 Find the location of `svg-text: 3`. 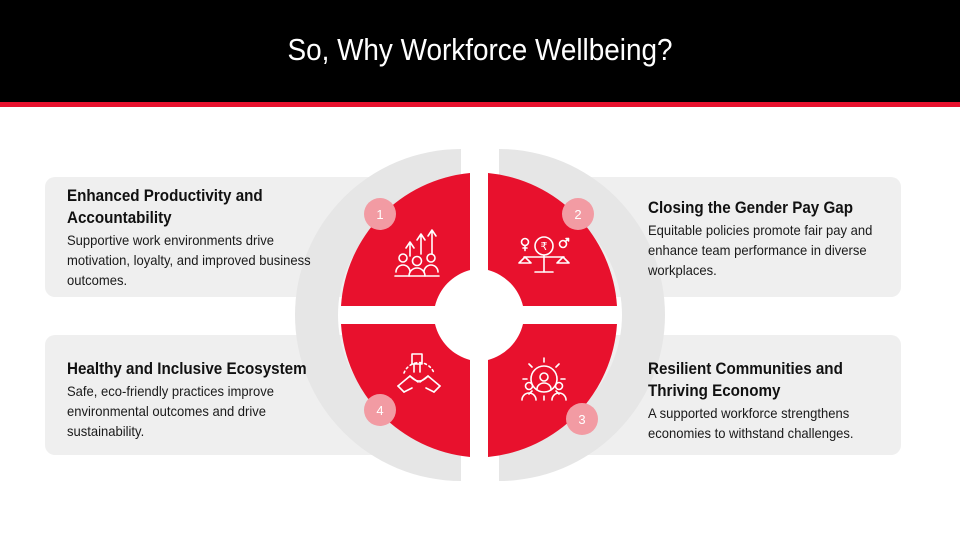

svg-text: 3 is located at coordinates (581, 419).